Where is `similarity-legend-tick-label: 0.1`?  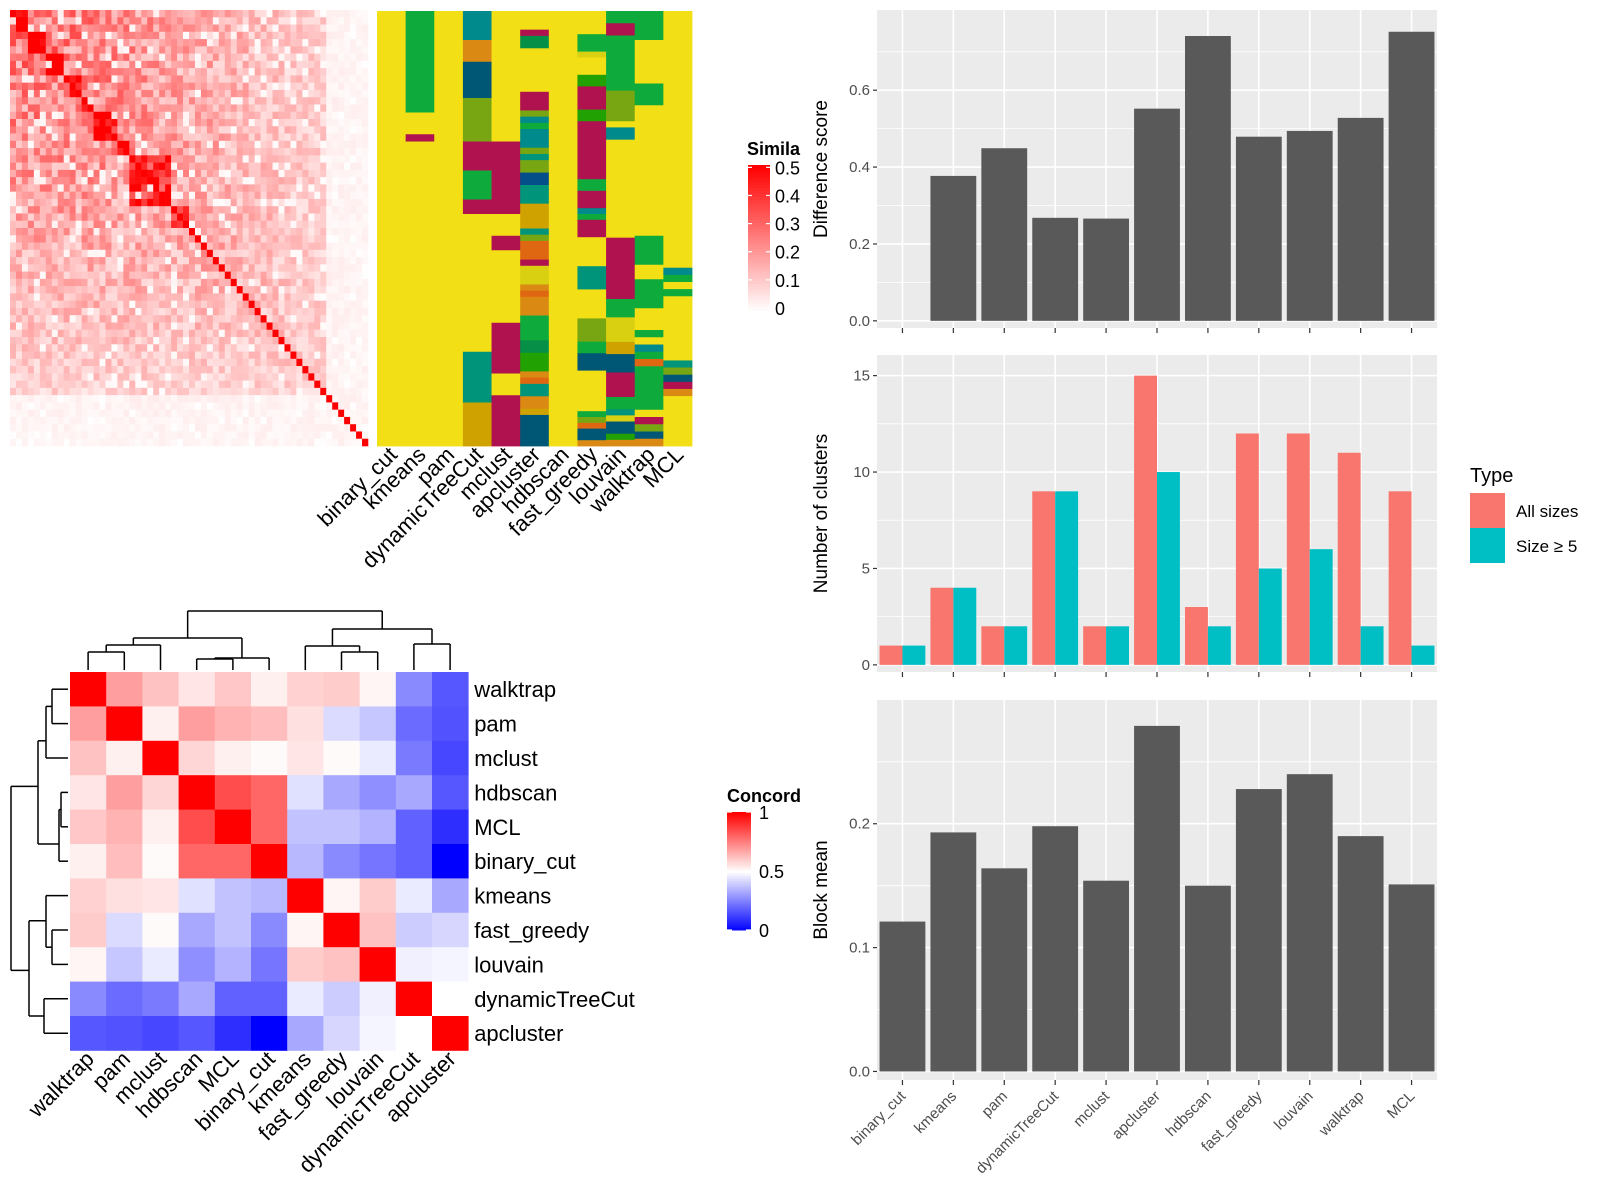
similarity-legend-tick-label: 0.1 is located at coordinates (787, 281).